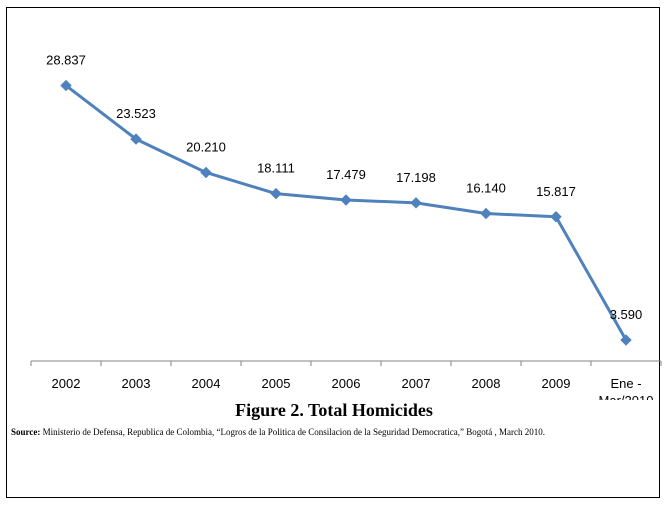 The width and height of the screenshot is (668, 507). What do you see at coordinates (66, 383) in the screenshot?
I see `x-tick-label: 2002` at bounding box center [66, 383].